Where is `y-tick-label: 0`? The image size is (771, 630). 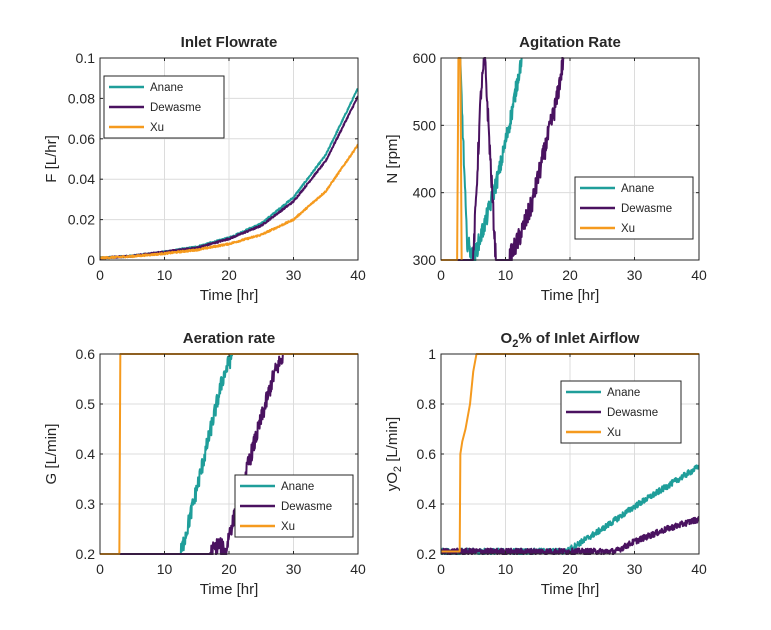 y-tick-label: 0 is located at coordinates (91, 260).